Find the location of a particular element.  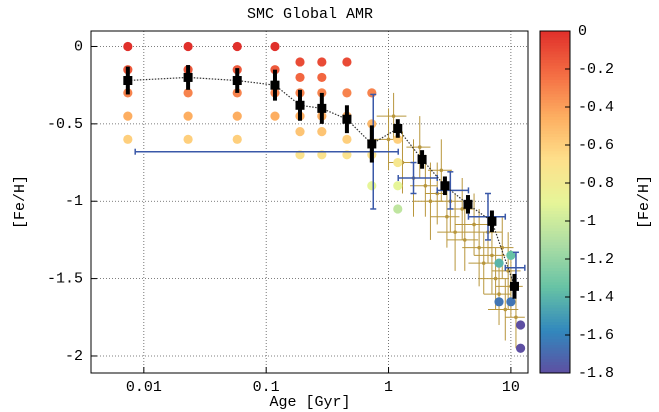

y-tick-label: -2 is located at coordinates (74, 356).